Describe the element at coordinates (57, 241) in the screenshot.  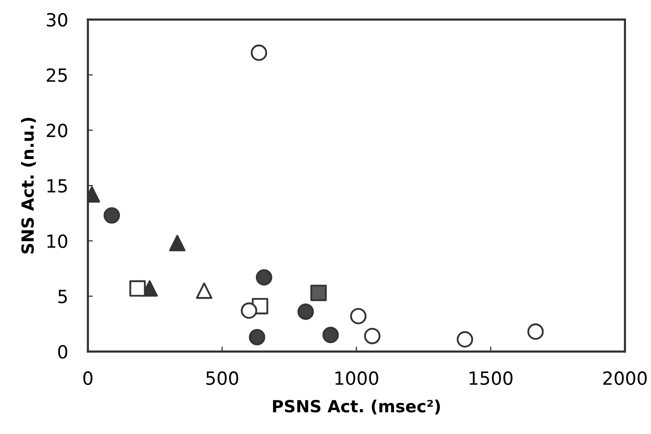
I see `y-tick-label: 10` at that location.